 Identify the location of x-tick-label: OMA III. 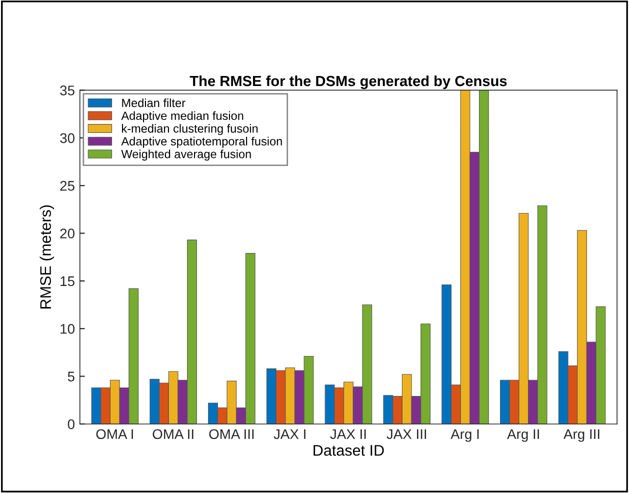
(231, 434).